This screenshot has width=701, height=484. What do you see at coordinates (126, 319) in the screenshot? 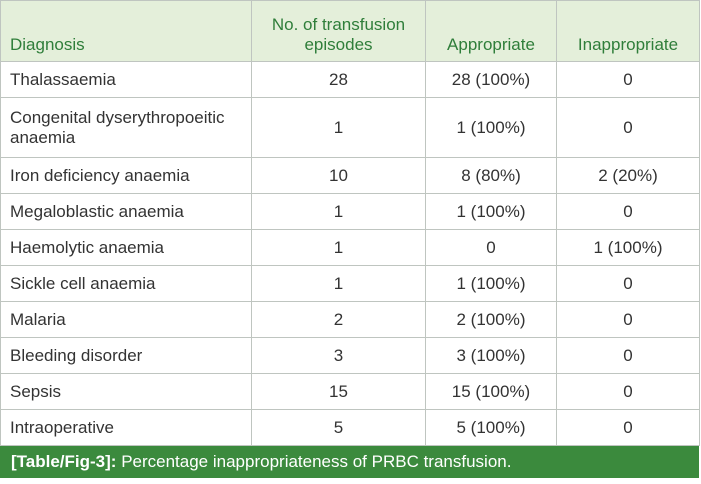
I see `cell-diagnosis: Malaria` at bounding box center [126, 319].